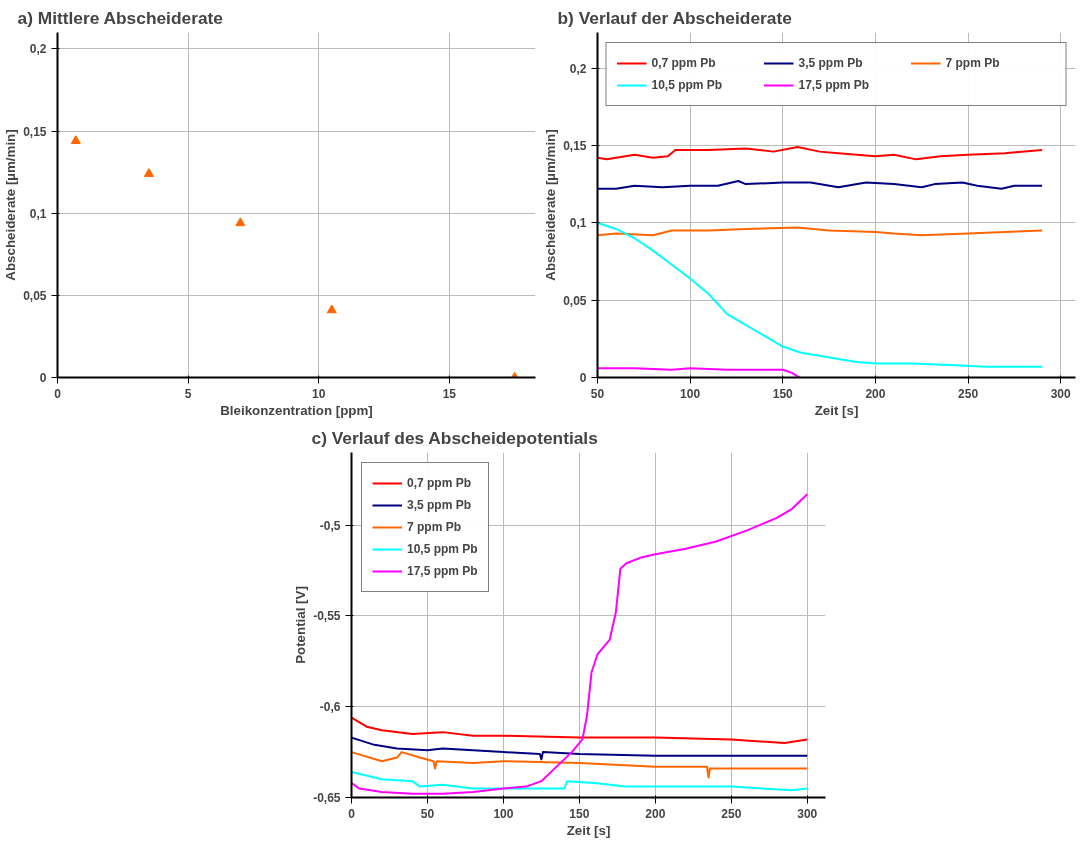 The image size is (1083, 859). I want to click on x-tick-label: 10, so click(319, 393).